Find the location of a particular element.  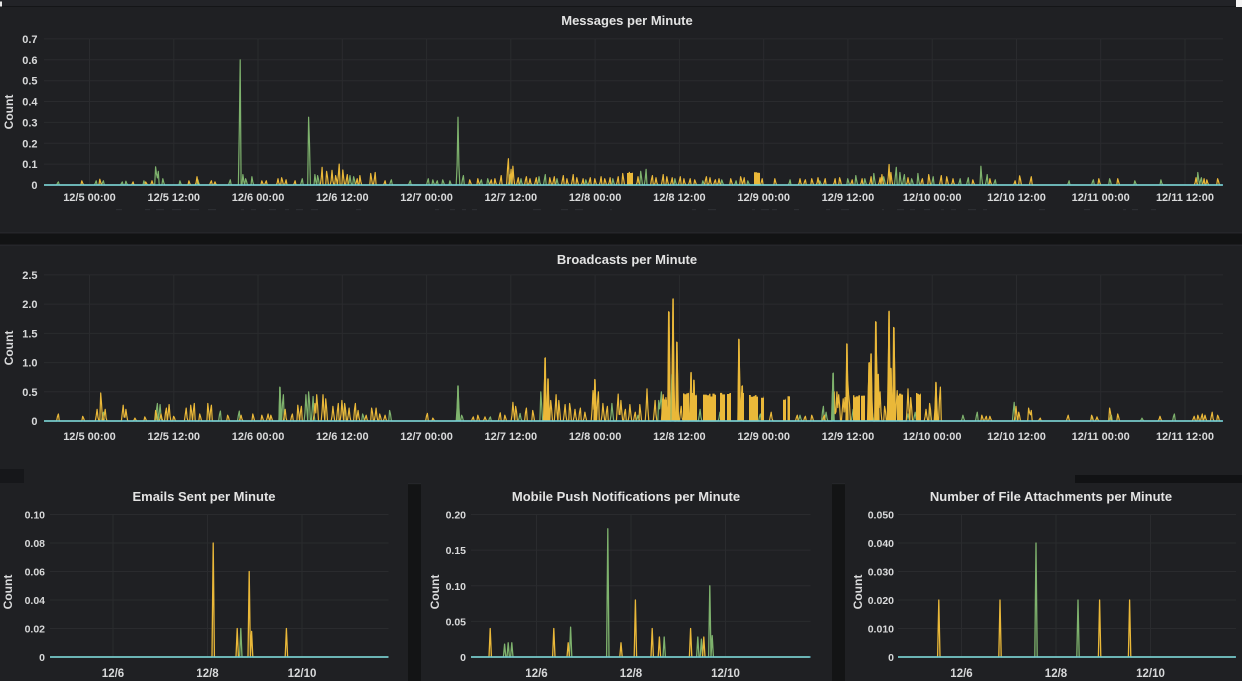

svg-text: 1.0 is located at coordinates (29, 364).